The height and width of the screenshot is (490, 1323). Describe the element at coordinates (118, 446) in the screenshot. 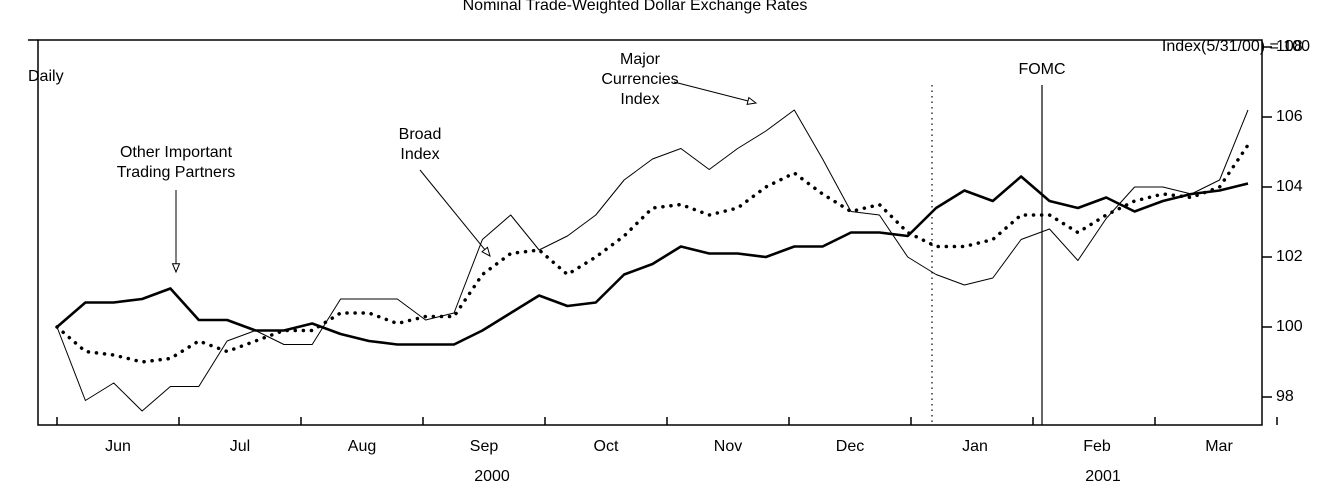

I see `x-tick-label: Jun` at that location.